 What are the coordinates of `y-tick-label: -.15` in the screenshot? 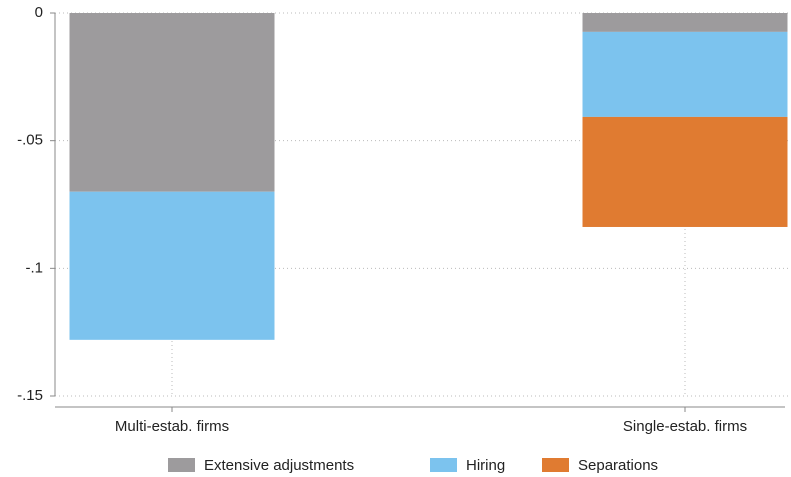 It's located at (30, 395).